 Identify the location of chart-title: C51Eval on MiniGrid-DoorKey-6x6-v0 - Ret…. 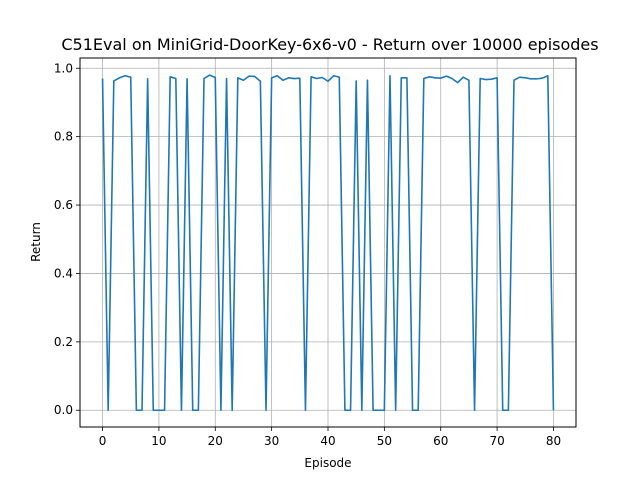
(329, 44).